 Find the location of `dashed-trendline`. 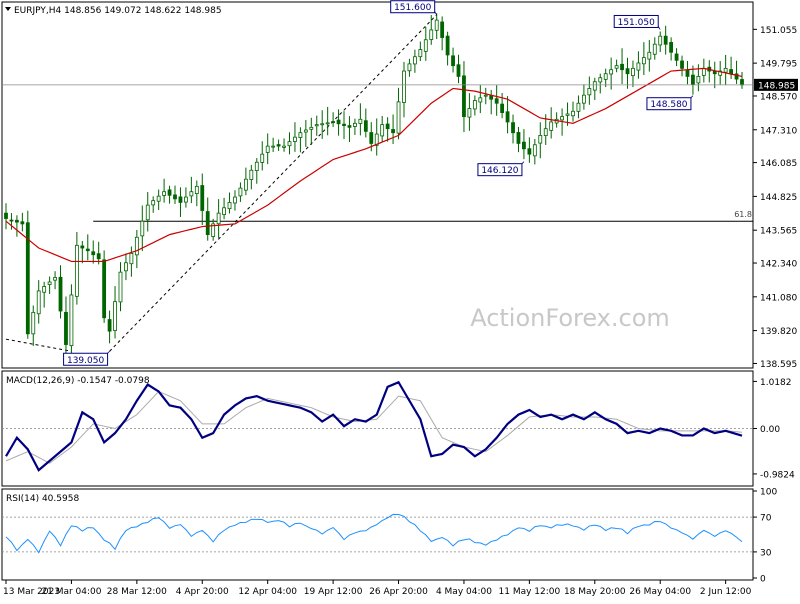

dashed-trendline is located at coordinates (38, 345).